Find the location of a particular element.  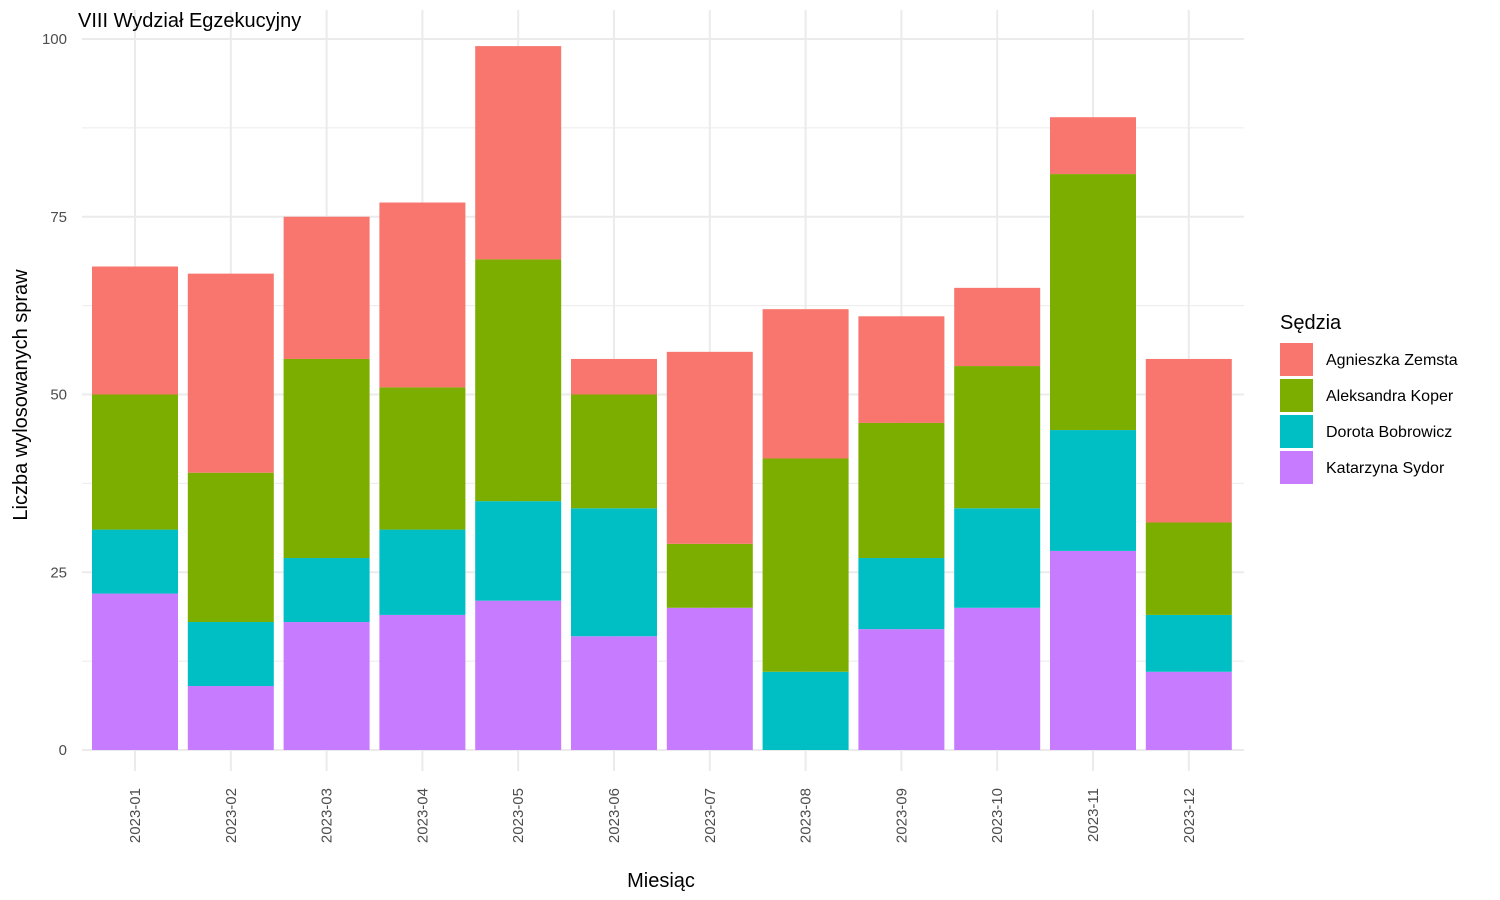

x-tick-label: 2023-04 is located at coordinates (422, 815).